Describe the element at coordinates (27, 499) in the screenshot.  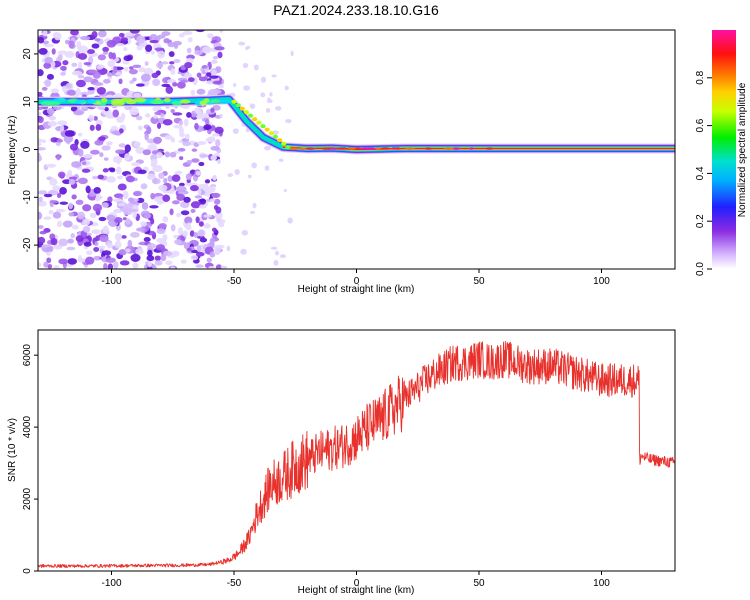
I see `snr-y-tick-label: 2000` at that location.